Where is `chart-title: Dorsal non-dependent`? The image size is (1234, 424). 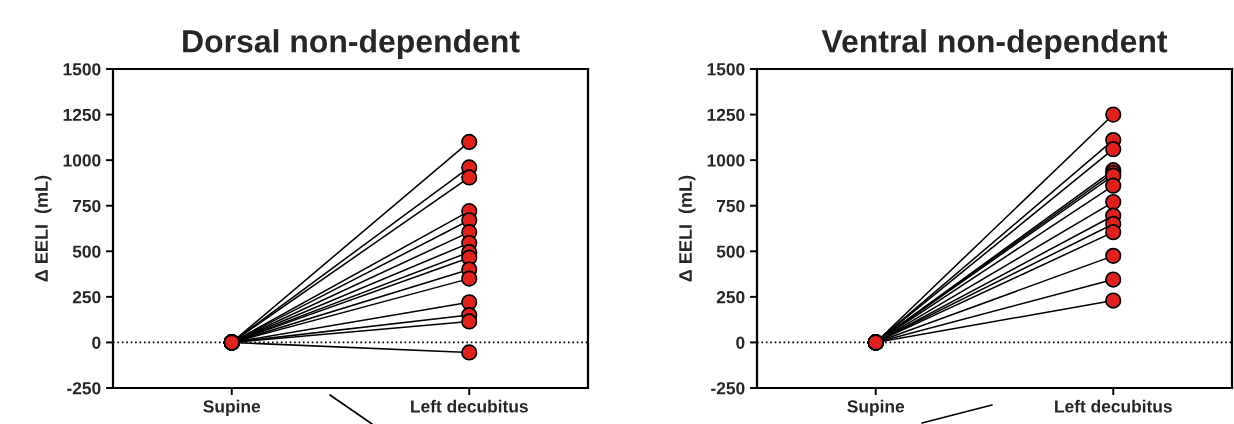
chart-title: Dorsal non-dependent is located at coordinates (351, 44).